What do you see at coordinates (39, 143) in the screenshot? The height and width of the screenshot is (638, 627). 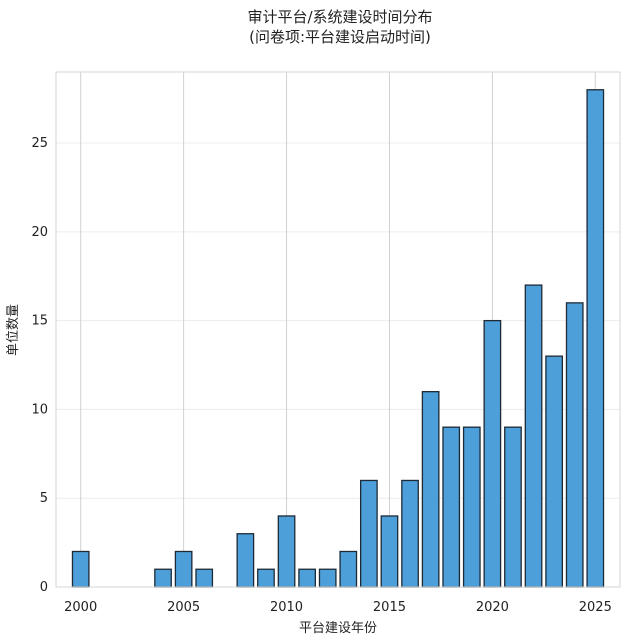 I see `y-tick-label: 25` at bounding box center [39, 143].